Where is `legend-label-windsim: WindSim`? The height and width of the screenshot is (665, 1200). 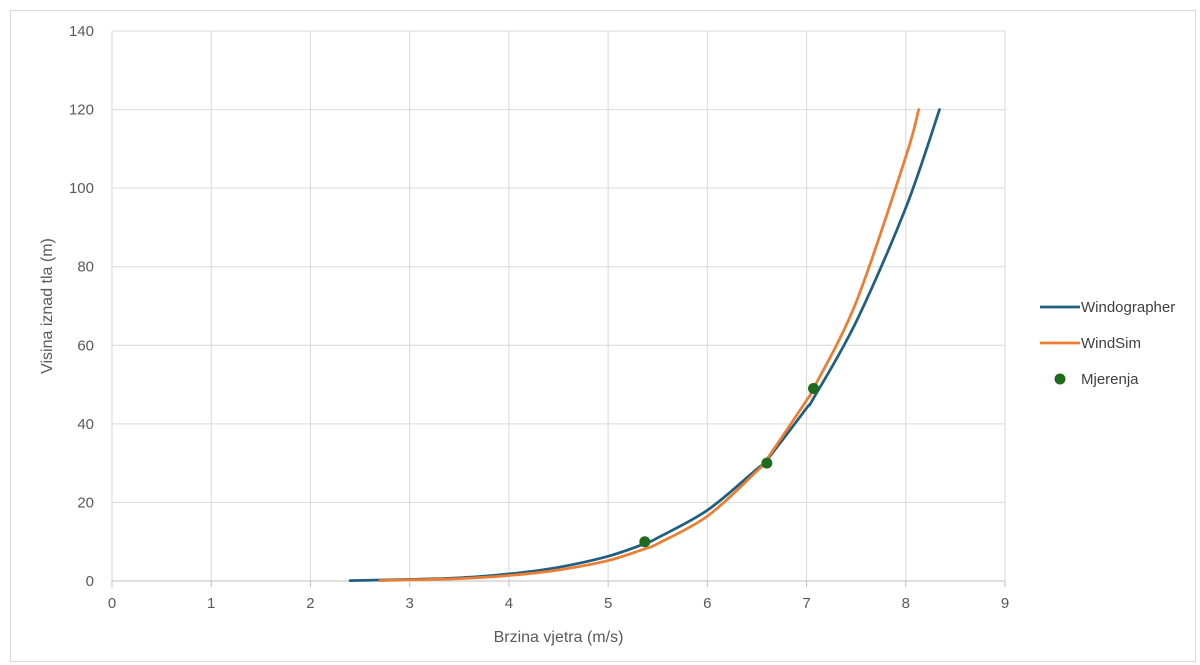 legend-label-windsim: WindSim is located at coordinates (1111, 343).